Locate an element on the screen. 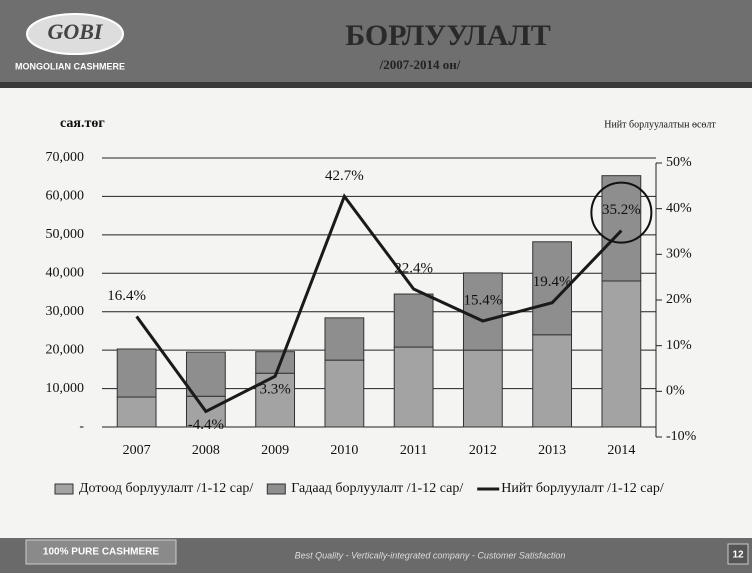 This screenshot has height=573, width=752. y2-axis-title: Нийт борлуулалтын өсөлт is located at coordinates (660, 124).